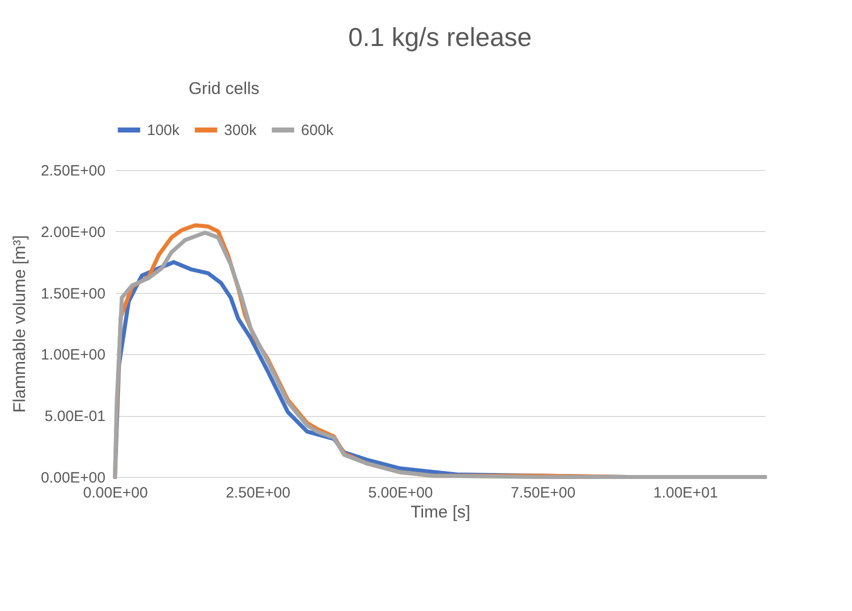 This screenshot has width=852, height=611. Describe the element at coordinates (73, 478) in the screenshot. I see `y-tick-label: 0.00E+00` at that location.